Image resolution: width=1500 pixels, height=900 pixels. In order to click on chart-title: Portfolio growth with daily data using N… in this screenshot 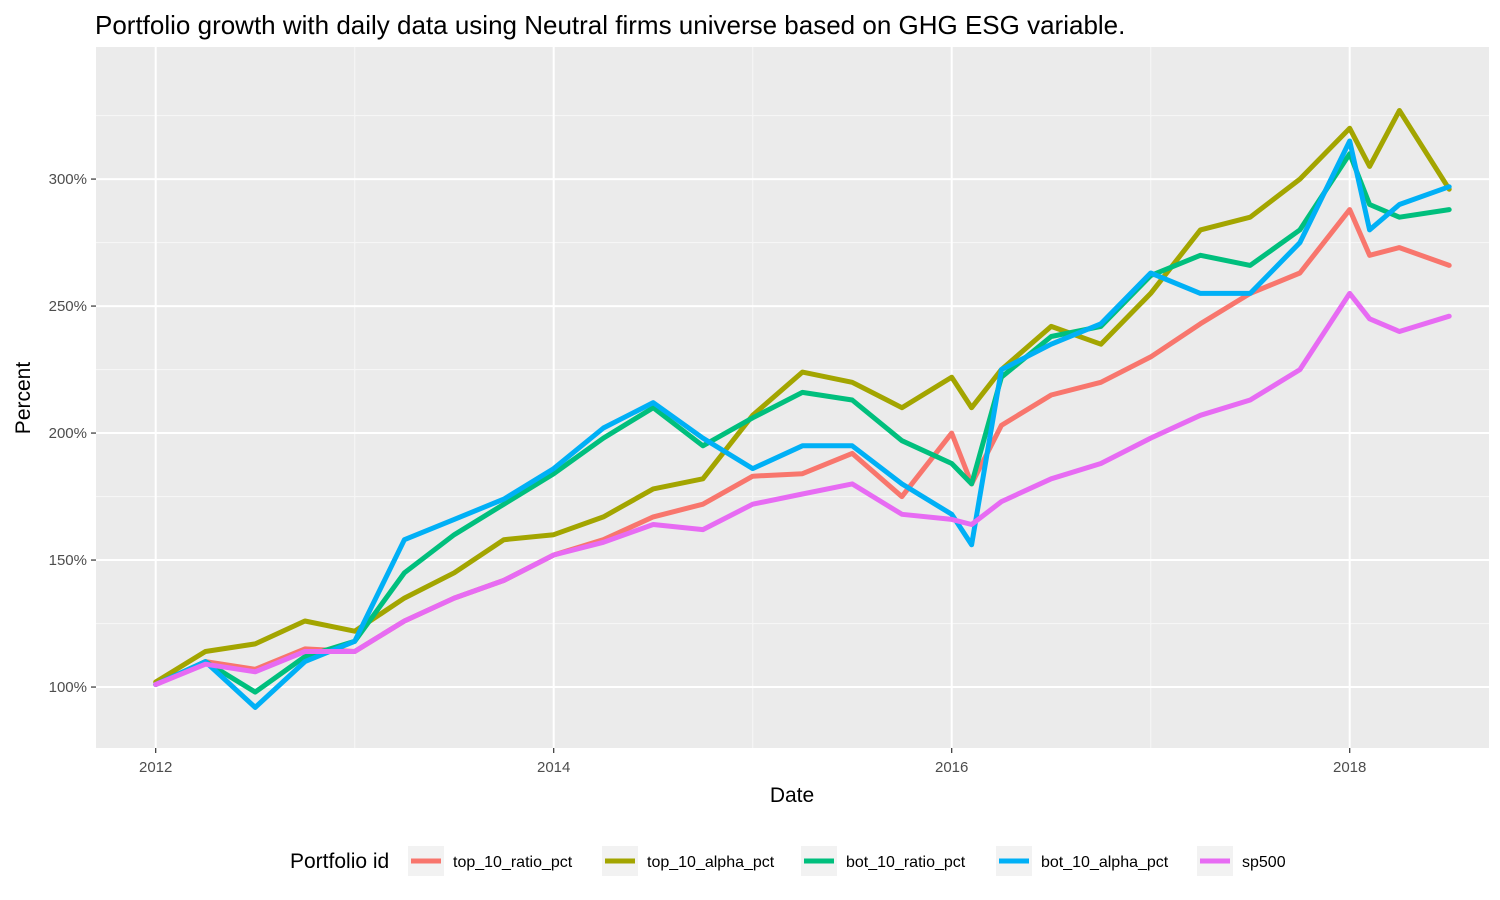, I will do `click(610, 25)`.